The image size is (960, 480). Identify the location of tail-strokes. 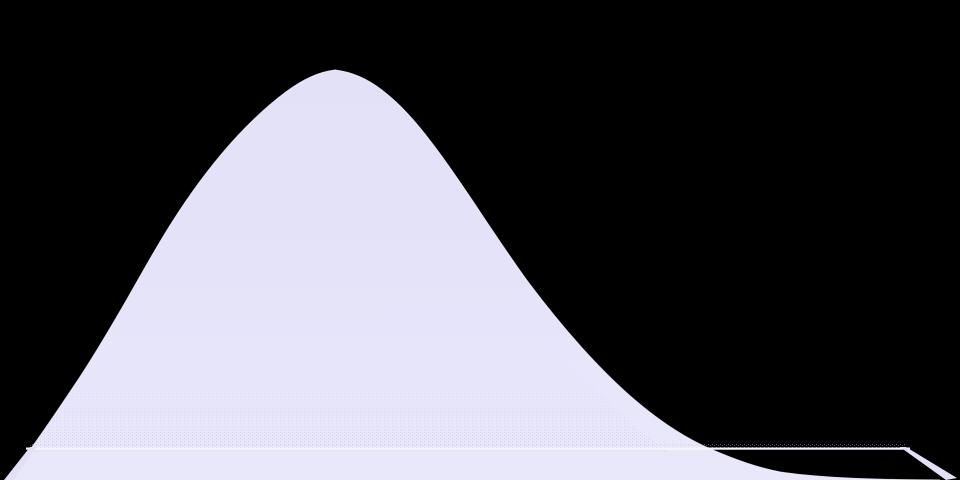
(480, 463).